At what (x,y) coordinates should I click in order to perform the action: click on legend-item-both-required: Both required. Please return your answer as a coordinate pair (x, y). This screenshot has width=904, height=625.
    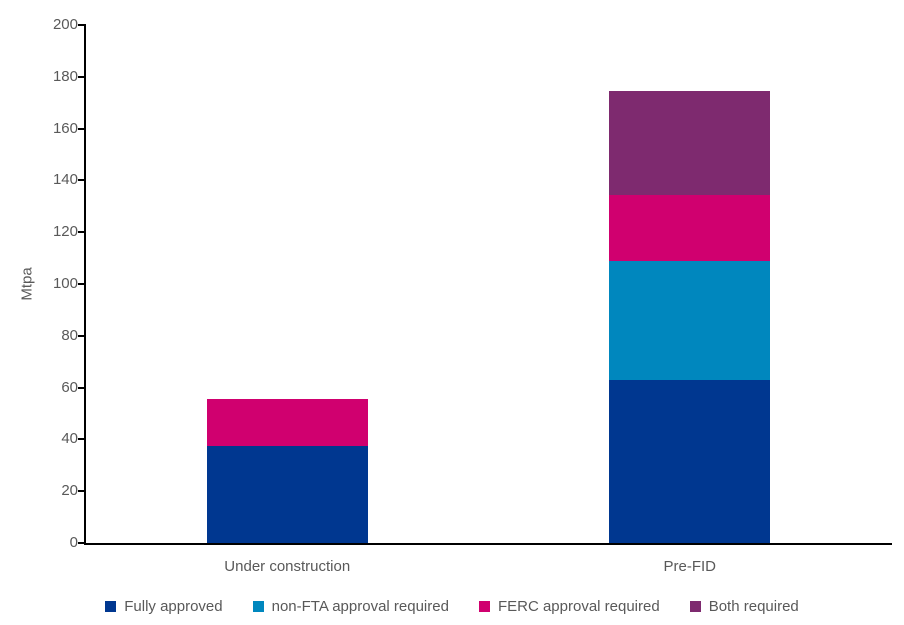
    Looking at the image, I should click on (744, 606).